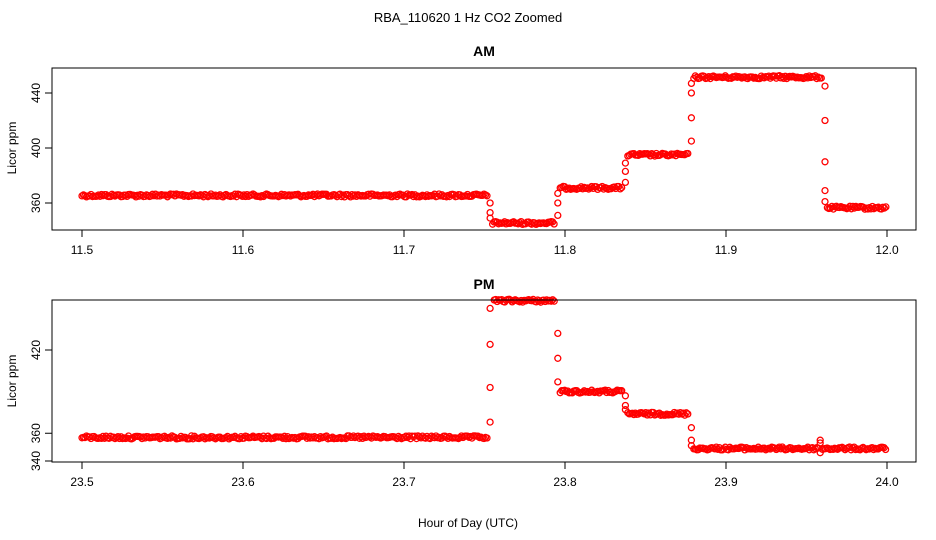 This screenshot has width=936, height=540. Describe the element at coordinates (887, 250) in the screenshot. I see `x-tick-label: 12.0` at that location.